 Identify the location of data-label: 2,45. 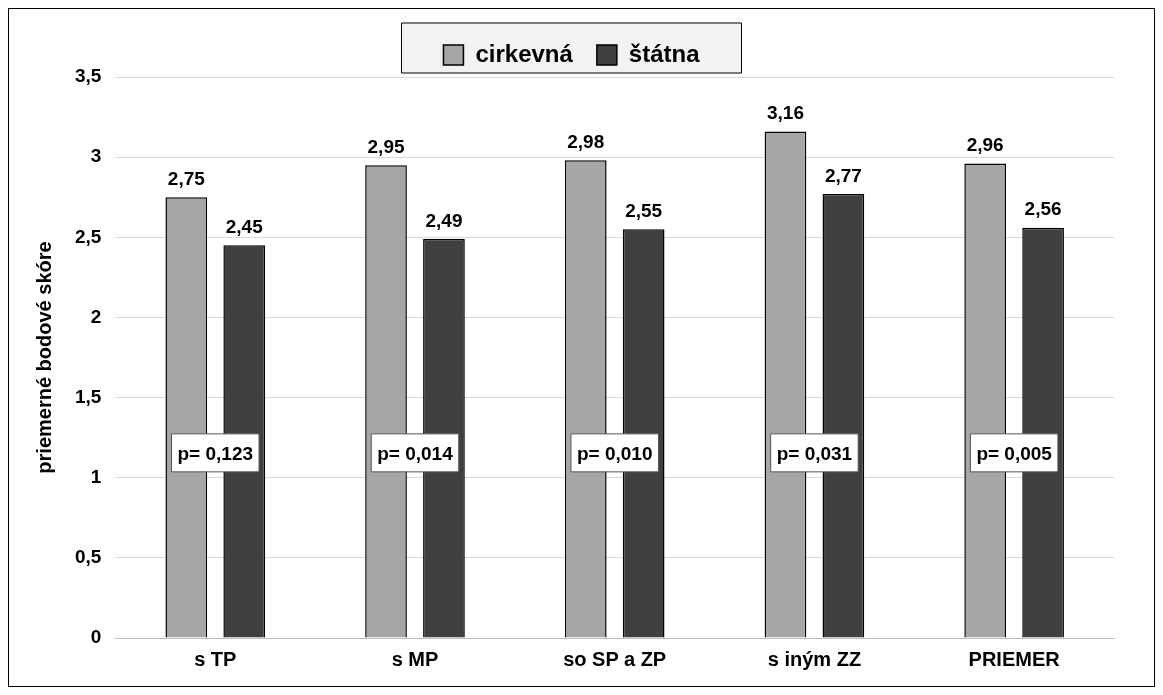
(244, 227).